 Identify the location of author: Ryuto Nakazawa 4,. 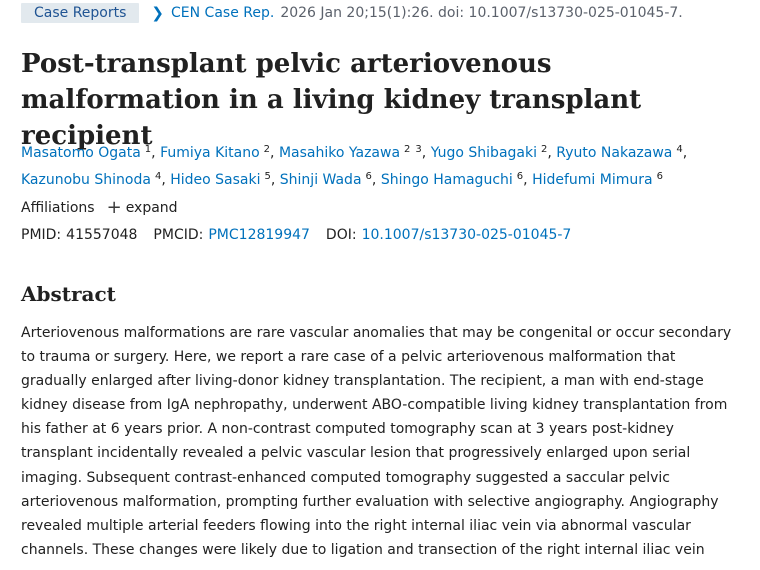
(622, 152).